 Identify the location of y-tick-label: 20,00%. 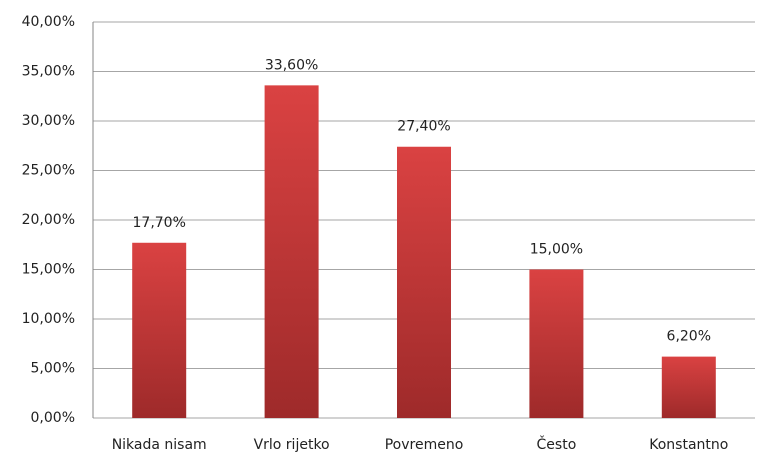
(48, 220).